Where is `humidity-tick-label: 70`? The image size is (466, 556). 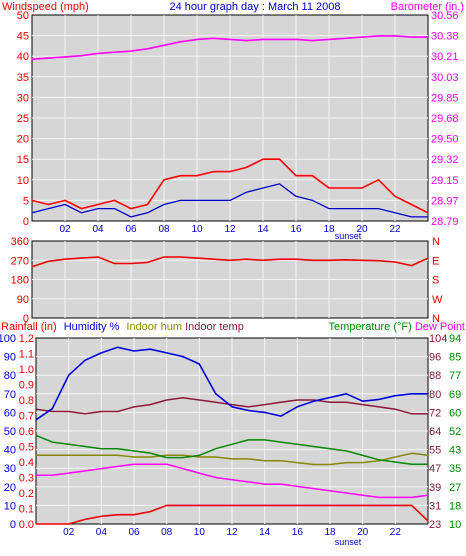 humidity-tick-label: 70 is located at coordinates (10, 395).